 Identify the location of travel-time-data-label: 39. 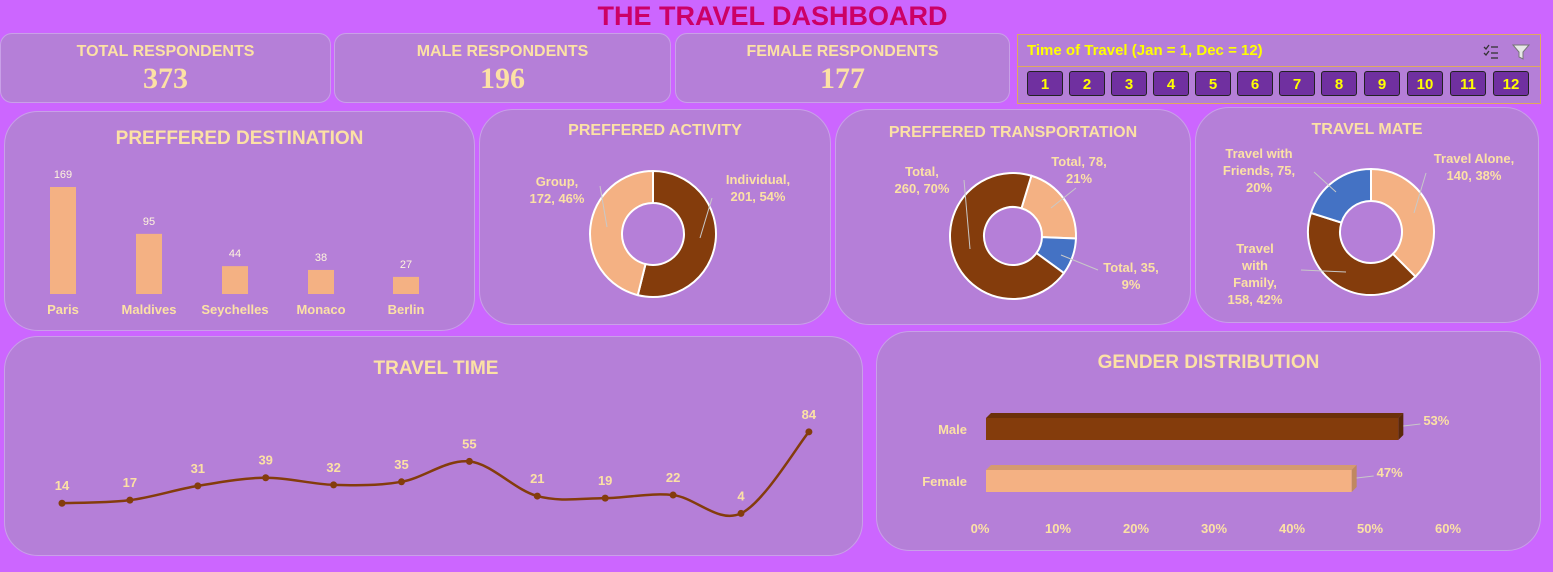
(265, 460).